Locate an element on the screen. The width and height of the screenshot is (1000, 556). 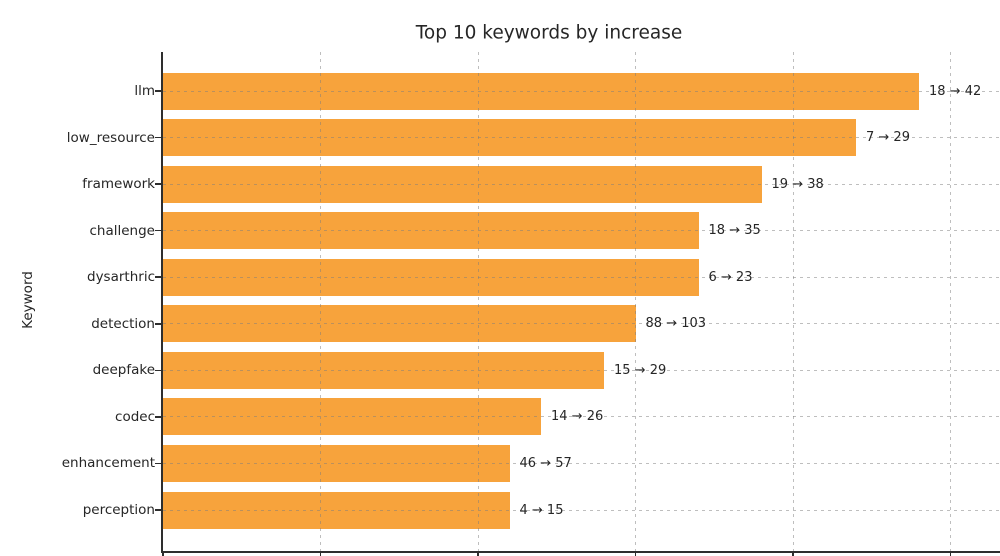
category-label: detection is located at coordinates (123, 323).